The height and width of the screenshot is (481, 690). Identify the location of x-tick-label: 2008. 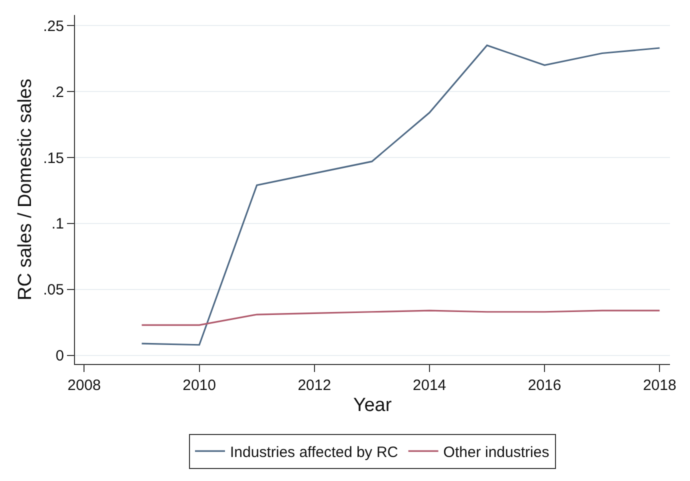
(84, 385).